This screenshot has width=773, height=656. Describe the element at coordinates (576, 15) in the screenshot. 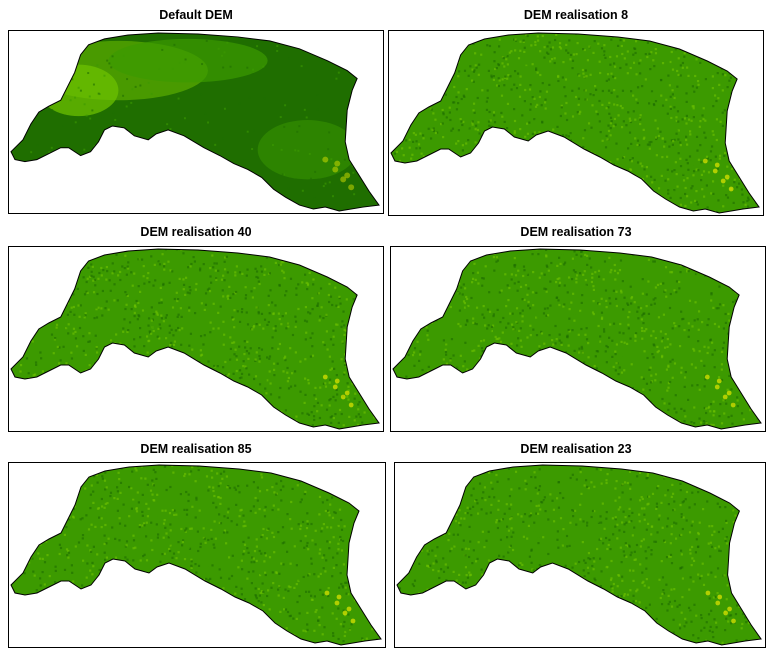

I see `panel-title: DEM realisation 8` at that location.